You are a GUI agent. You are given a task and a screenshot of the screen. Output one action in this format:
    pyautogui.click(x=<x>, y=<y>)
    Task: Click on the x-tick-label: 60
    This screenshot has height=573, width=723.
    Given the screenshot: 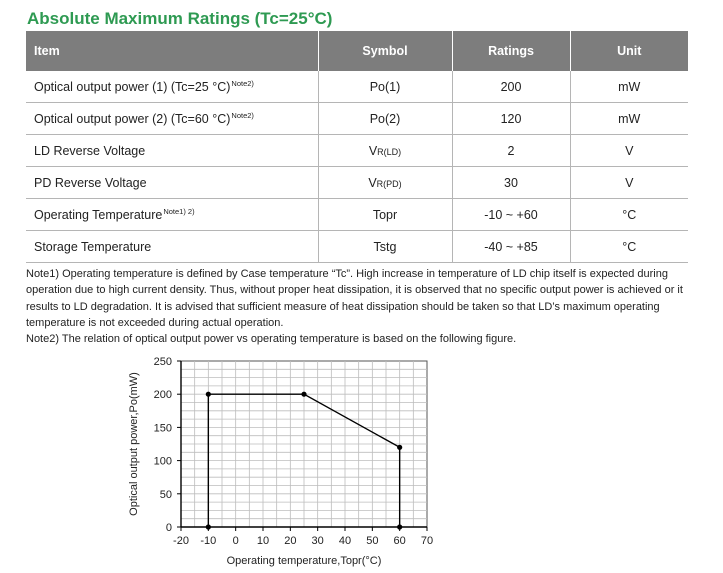 What is the action you would take?
    pyautogui.click(x=400, y=541)
    